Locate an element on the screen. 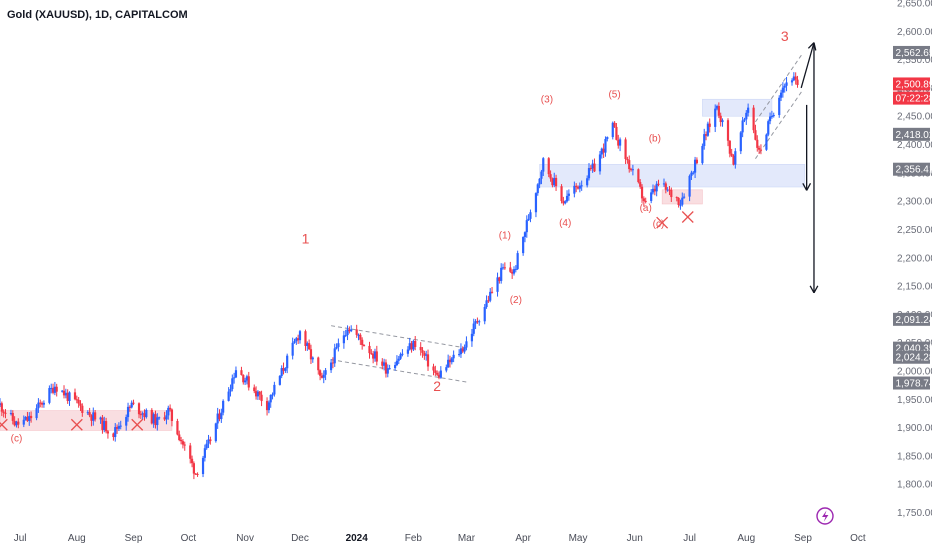  price-tag-label: 2,562.65 is located at coordinates (914, 53).